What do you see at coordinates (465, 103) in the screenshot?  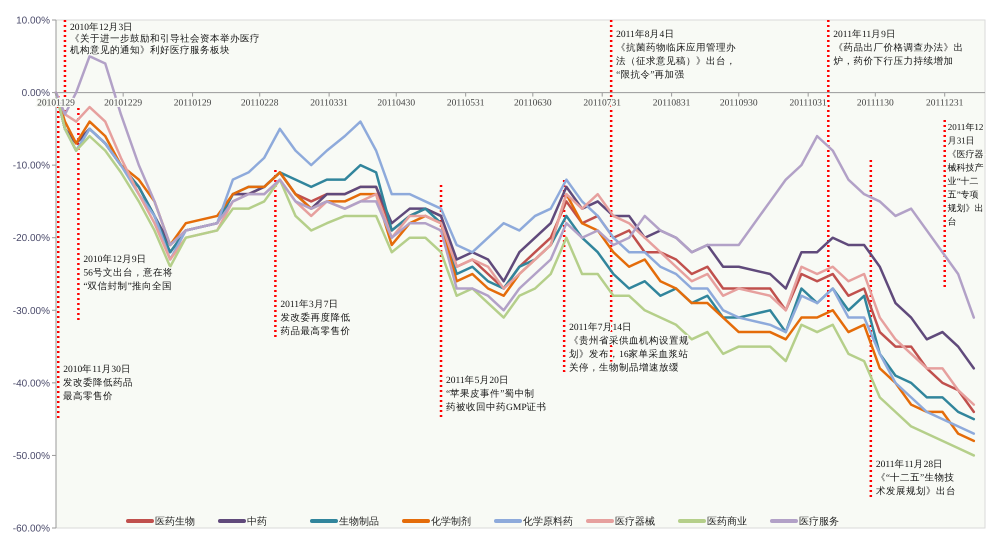 I see `x-tick-label: 20110531` at bounding box center [465, 103].